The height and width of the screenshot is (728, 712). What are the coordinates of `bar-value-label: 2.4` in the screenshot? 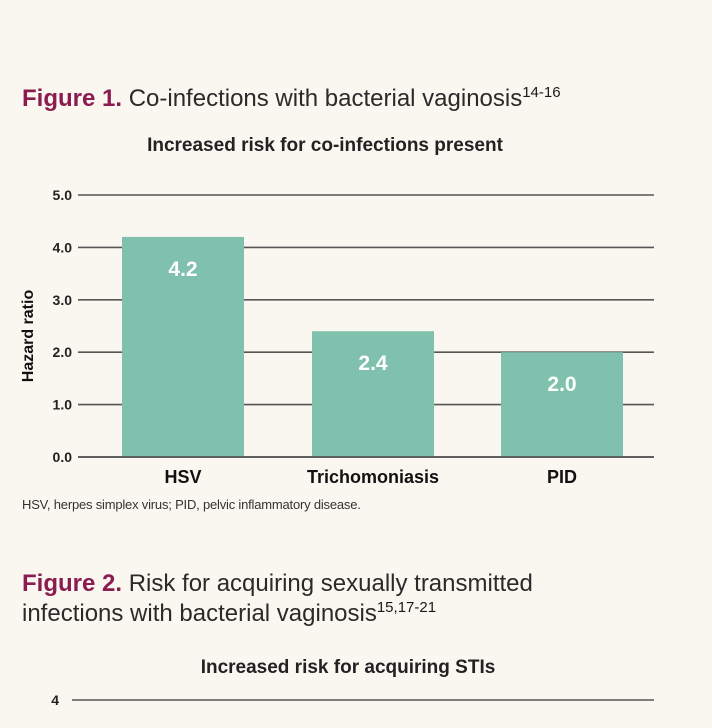 It's located at (373, 363).